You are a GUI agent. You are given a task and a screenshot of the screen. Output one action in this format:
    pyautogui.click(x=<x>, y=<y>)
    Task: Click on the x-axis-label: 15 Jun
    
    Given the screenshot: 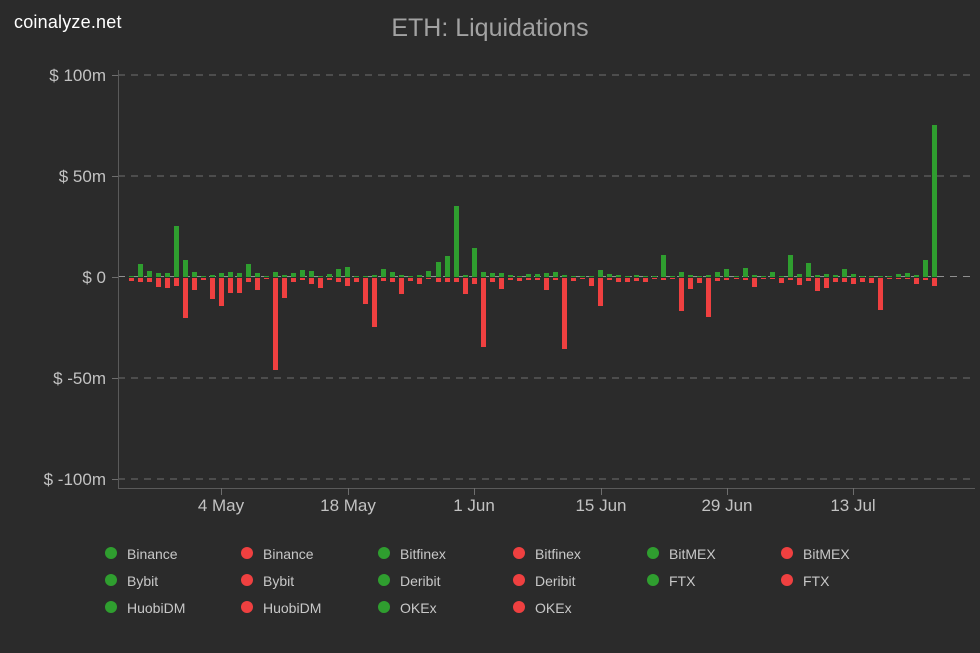 What is the action you would take?
    pyautogui.click(x=601, y=505)
    